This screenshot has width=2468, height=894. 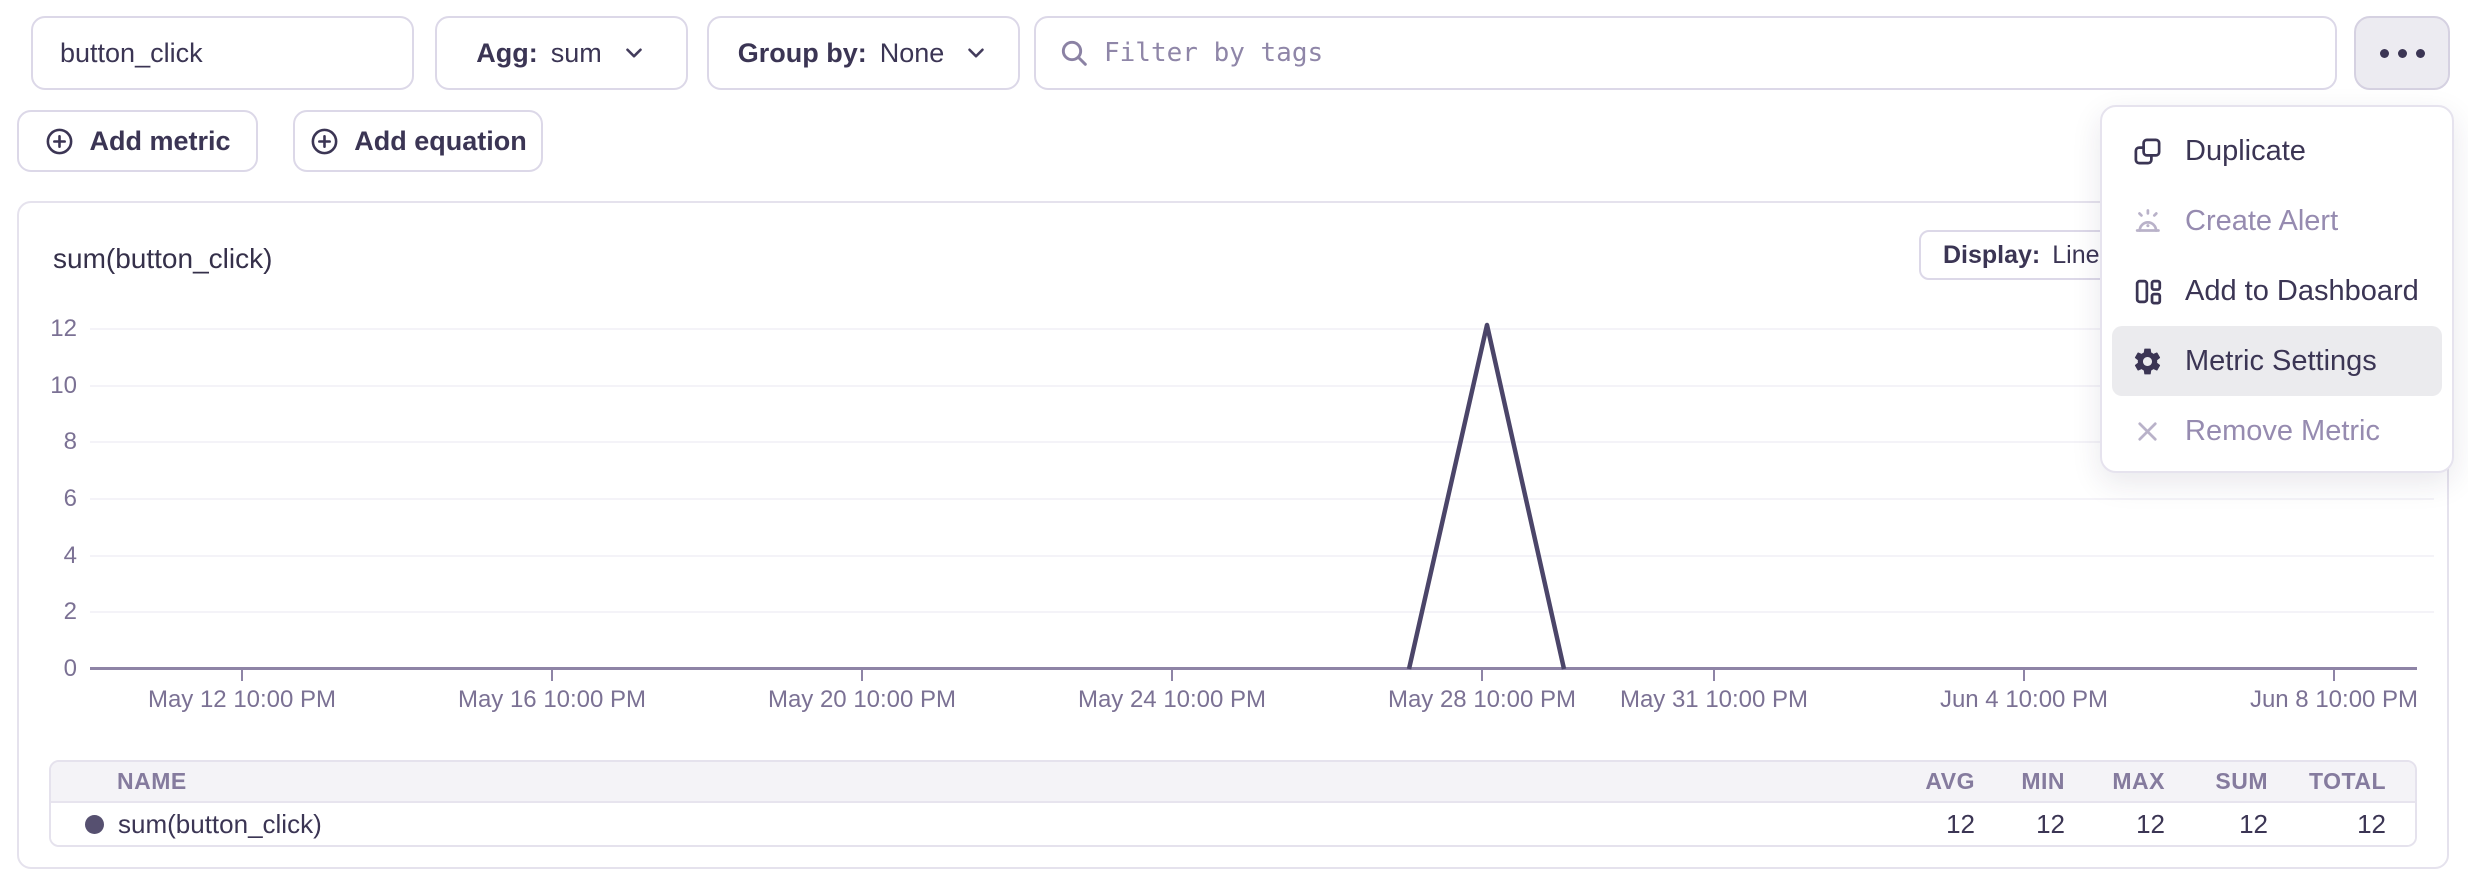 I want to click on display-value: Line, so click(x=2076, y=254).